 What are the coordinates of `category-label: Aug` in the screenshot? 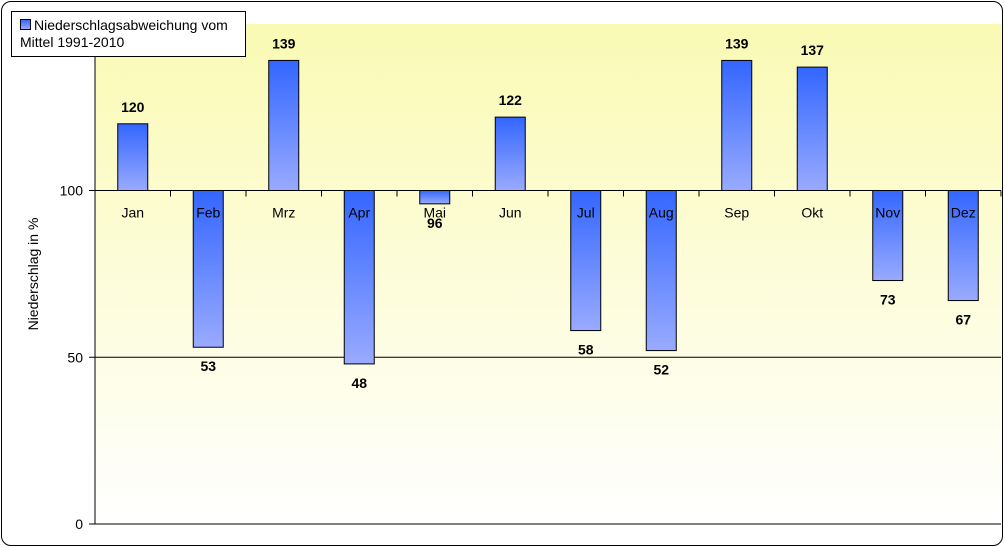 It's located at (661, 213).